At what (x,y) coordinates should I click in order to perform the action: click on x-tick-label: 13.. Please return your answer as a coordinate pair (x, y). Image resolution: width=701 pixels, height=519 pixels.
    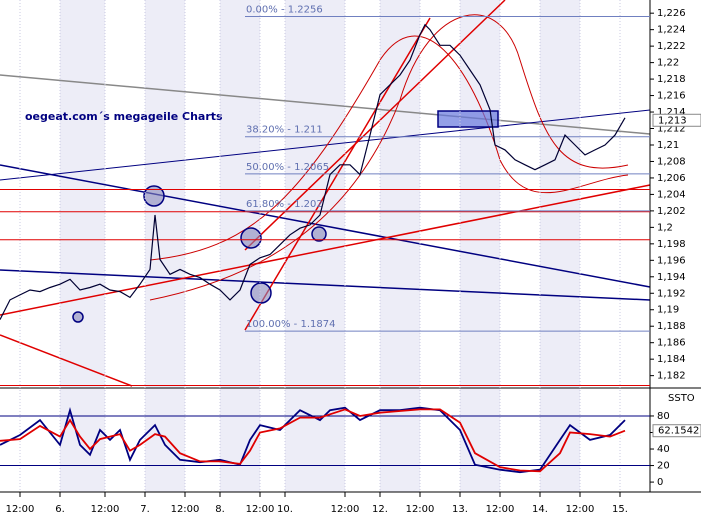
    Looking at the image, I should click on (460, 509).